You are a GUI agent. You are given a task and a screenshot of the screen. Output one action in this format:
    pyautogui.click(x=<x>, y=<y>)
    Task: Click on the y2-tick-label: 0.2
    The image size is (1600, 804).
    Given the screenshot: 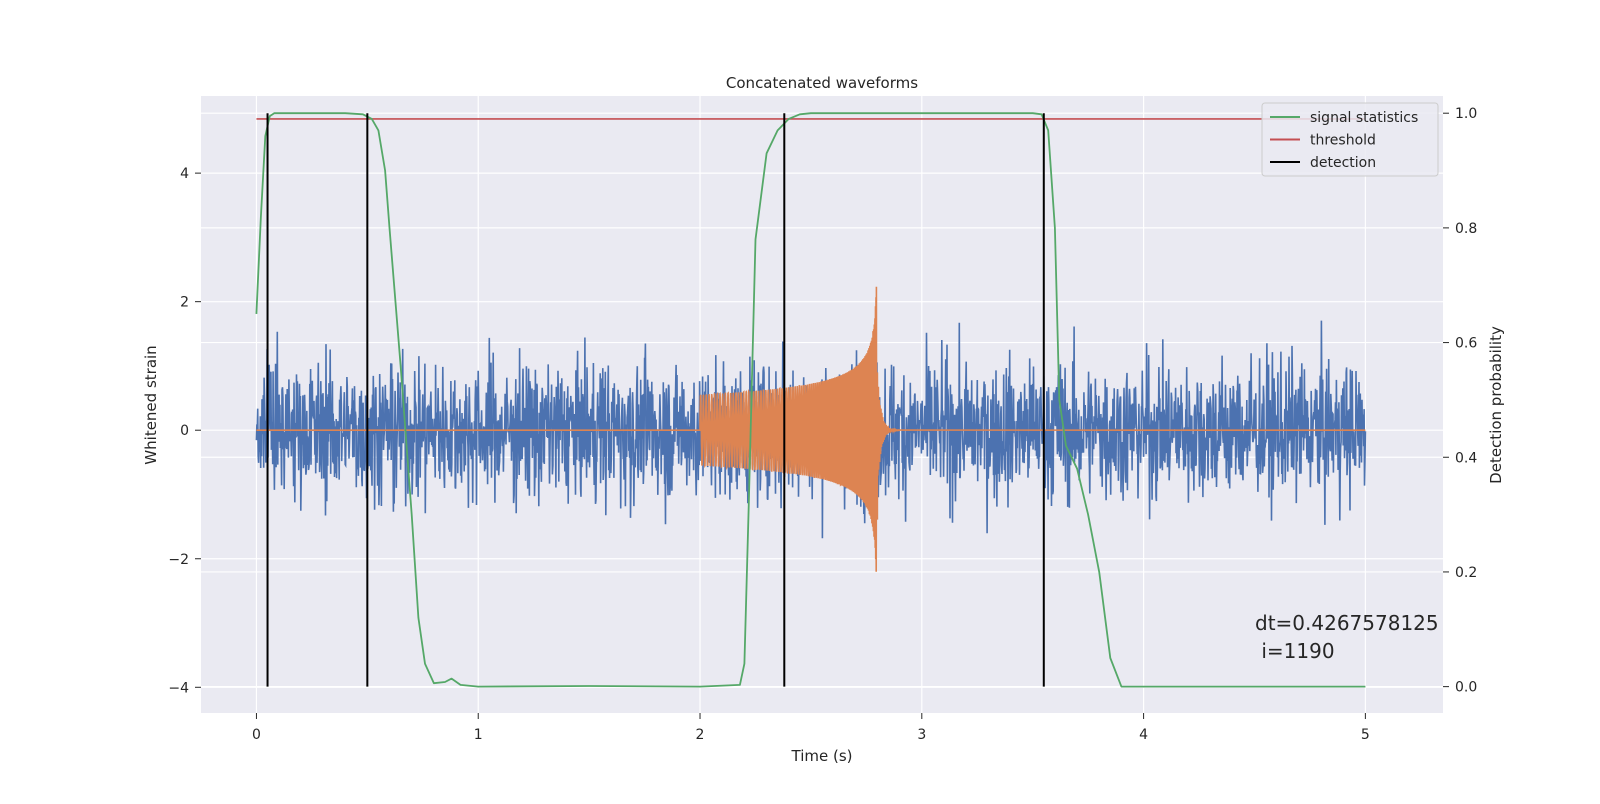 What is the action you would take?
    pyautogui.click(x=1466, y=573)
    